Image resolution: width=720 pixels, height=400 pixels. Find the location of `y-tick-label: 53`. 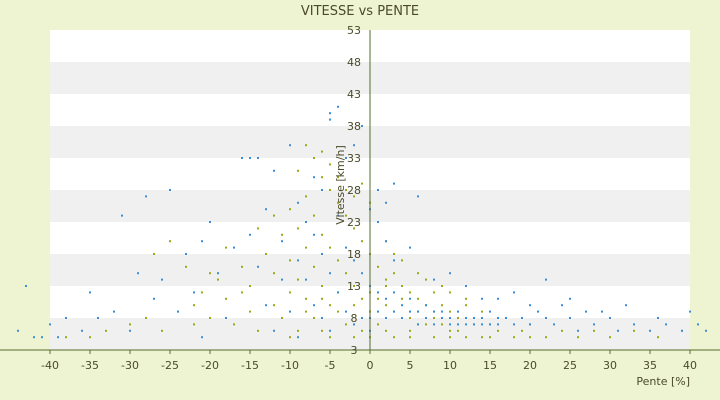

y-tick-label: 53 is located at coordinates (354, 30).